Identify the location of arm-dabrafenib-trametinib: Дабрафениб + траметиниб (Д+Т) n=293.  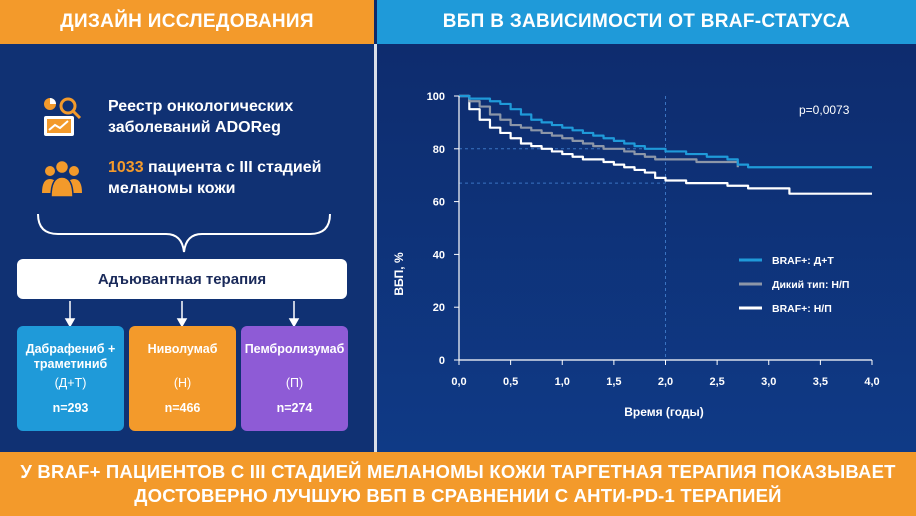
(70, 378).